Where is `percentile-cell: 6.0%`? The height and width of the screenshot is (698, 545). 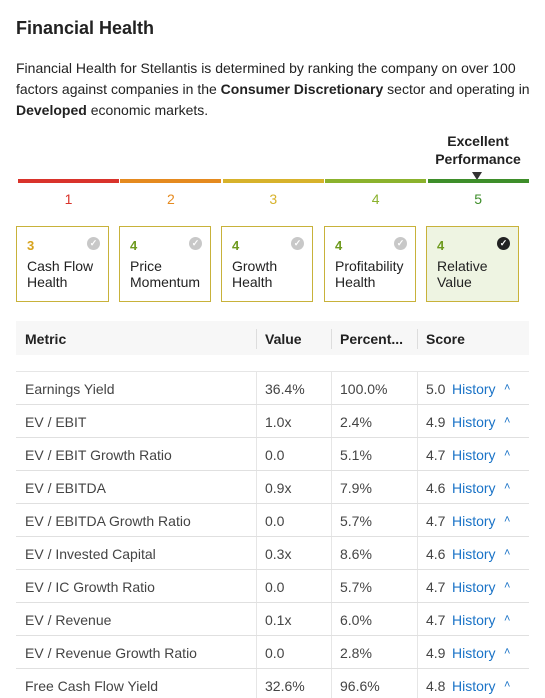 percentile-cell: 6.0% is located at coordinates (356, 620).